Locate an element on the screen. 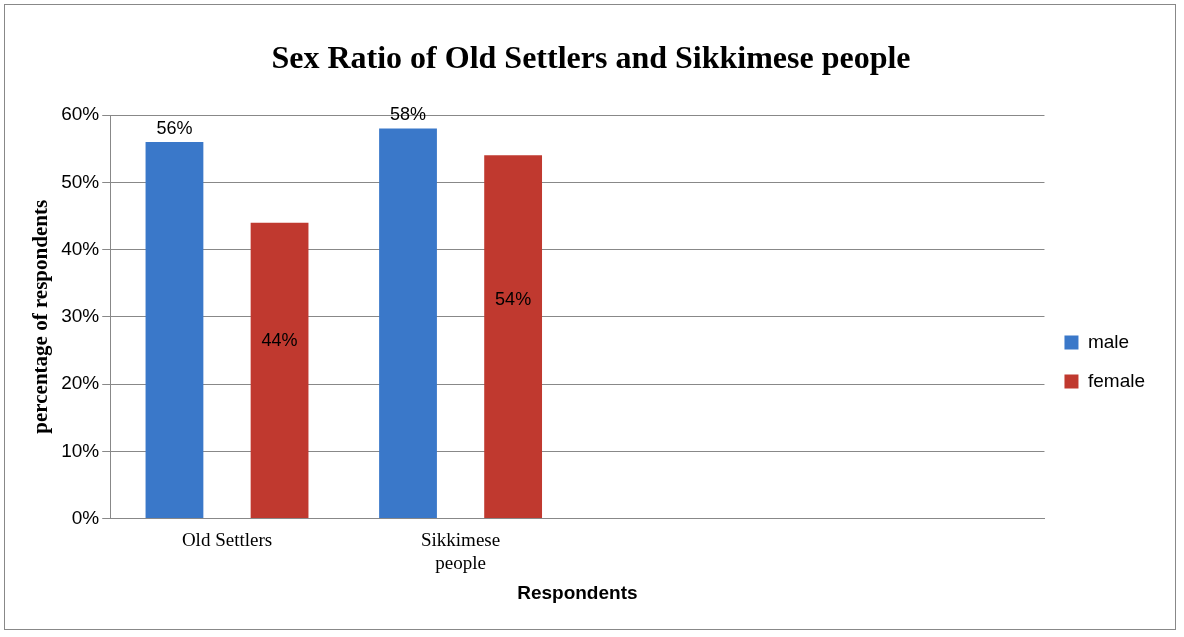 The height and width of the screenshot is (637, 1184). y-tick-label: 60% is located at coordinates (80, 114).